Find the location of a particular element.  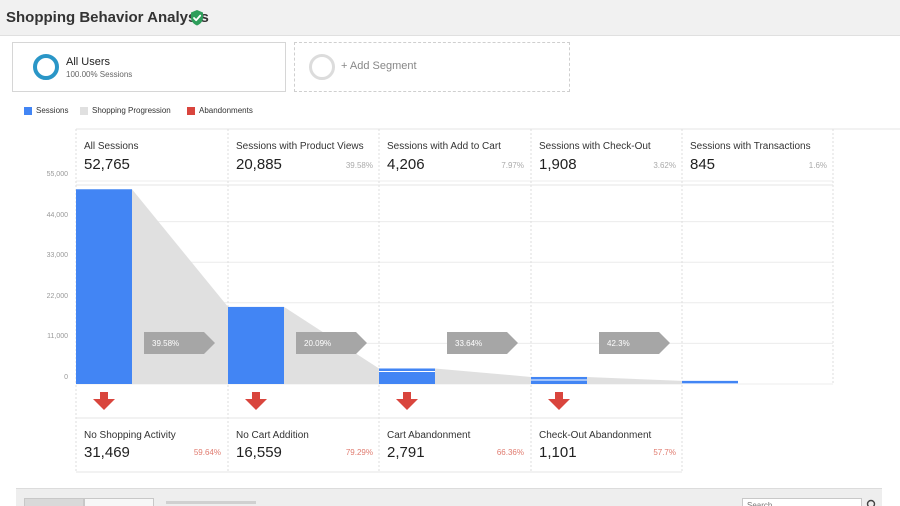

funnel-step-value: 52,765 is located at coordinates (107, 164).